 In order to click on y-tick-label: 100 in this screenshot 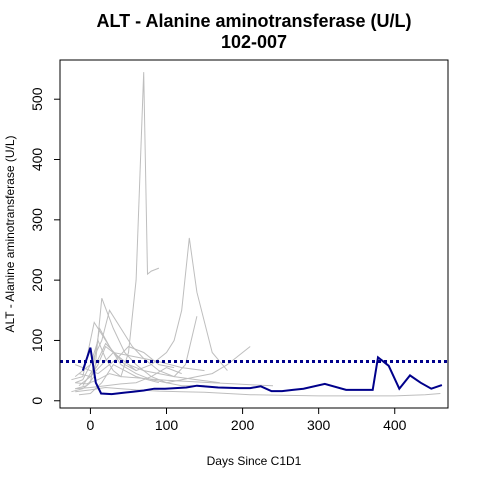, I will do `click(37, 341)`.